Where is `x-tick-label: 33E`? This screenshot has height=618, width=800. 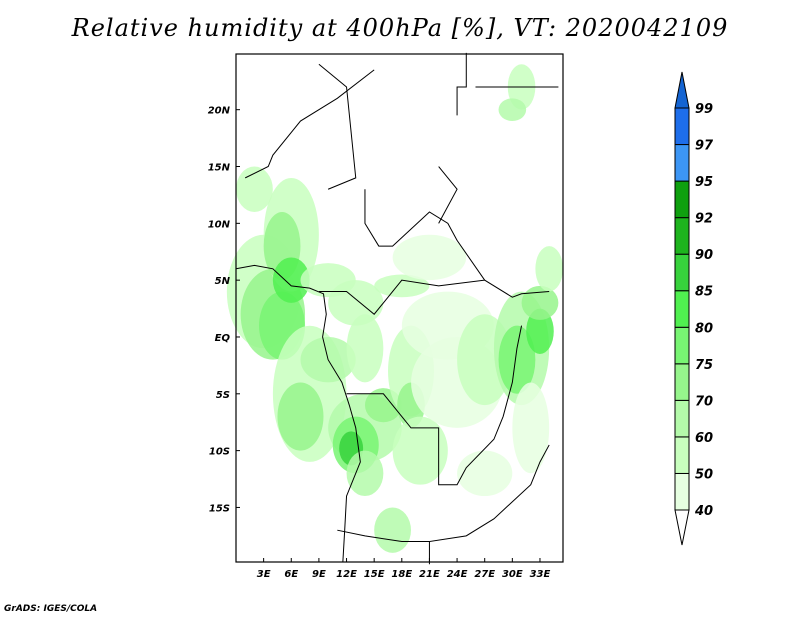 x-tick-label: 33E is located at coordinates (540, 574).